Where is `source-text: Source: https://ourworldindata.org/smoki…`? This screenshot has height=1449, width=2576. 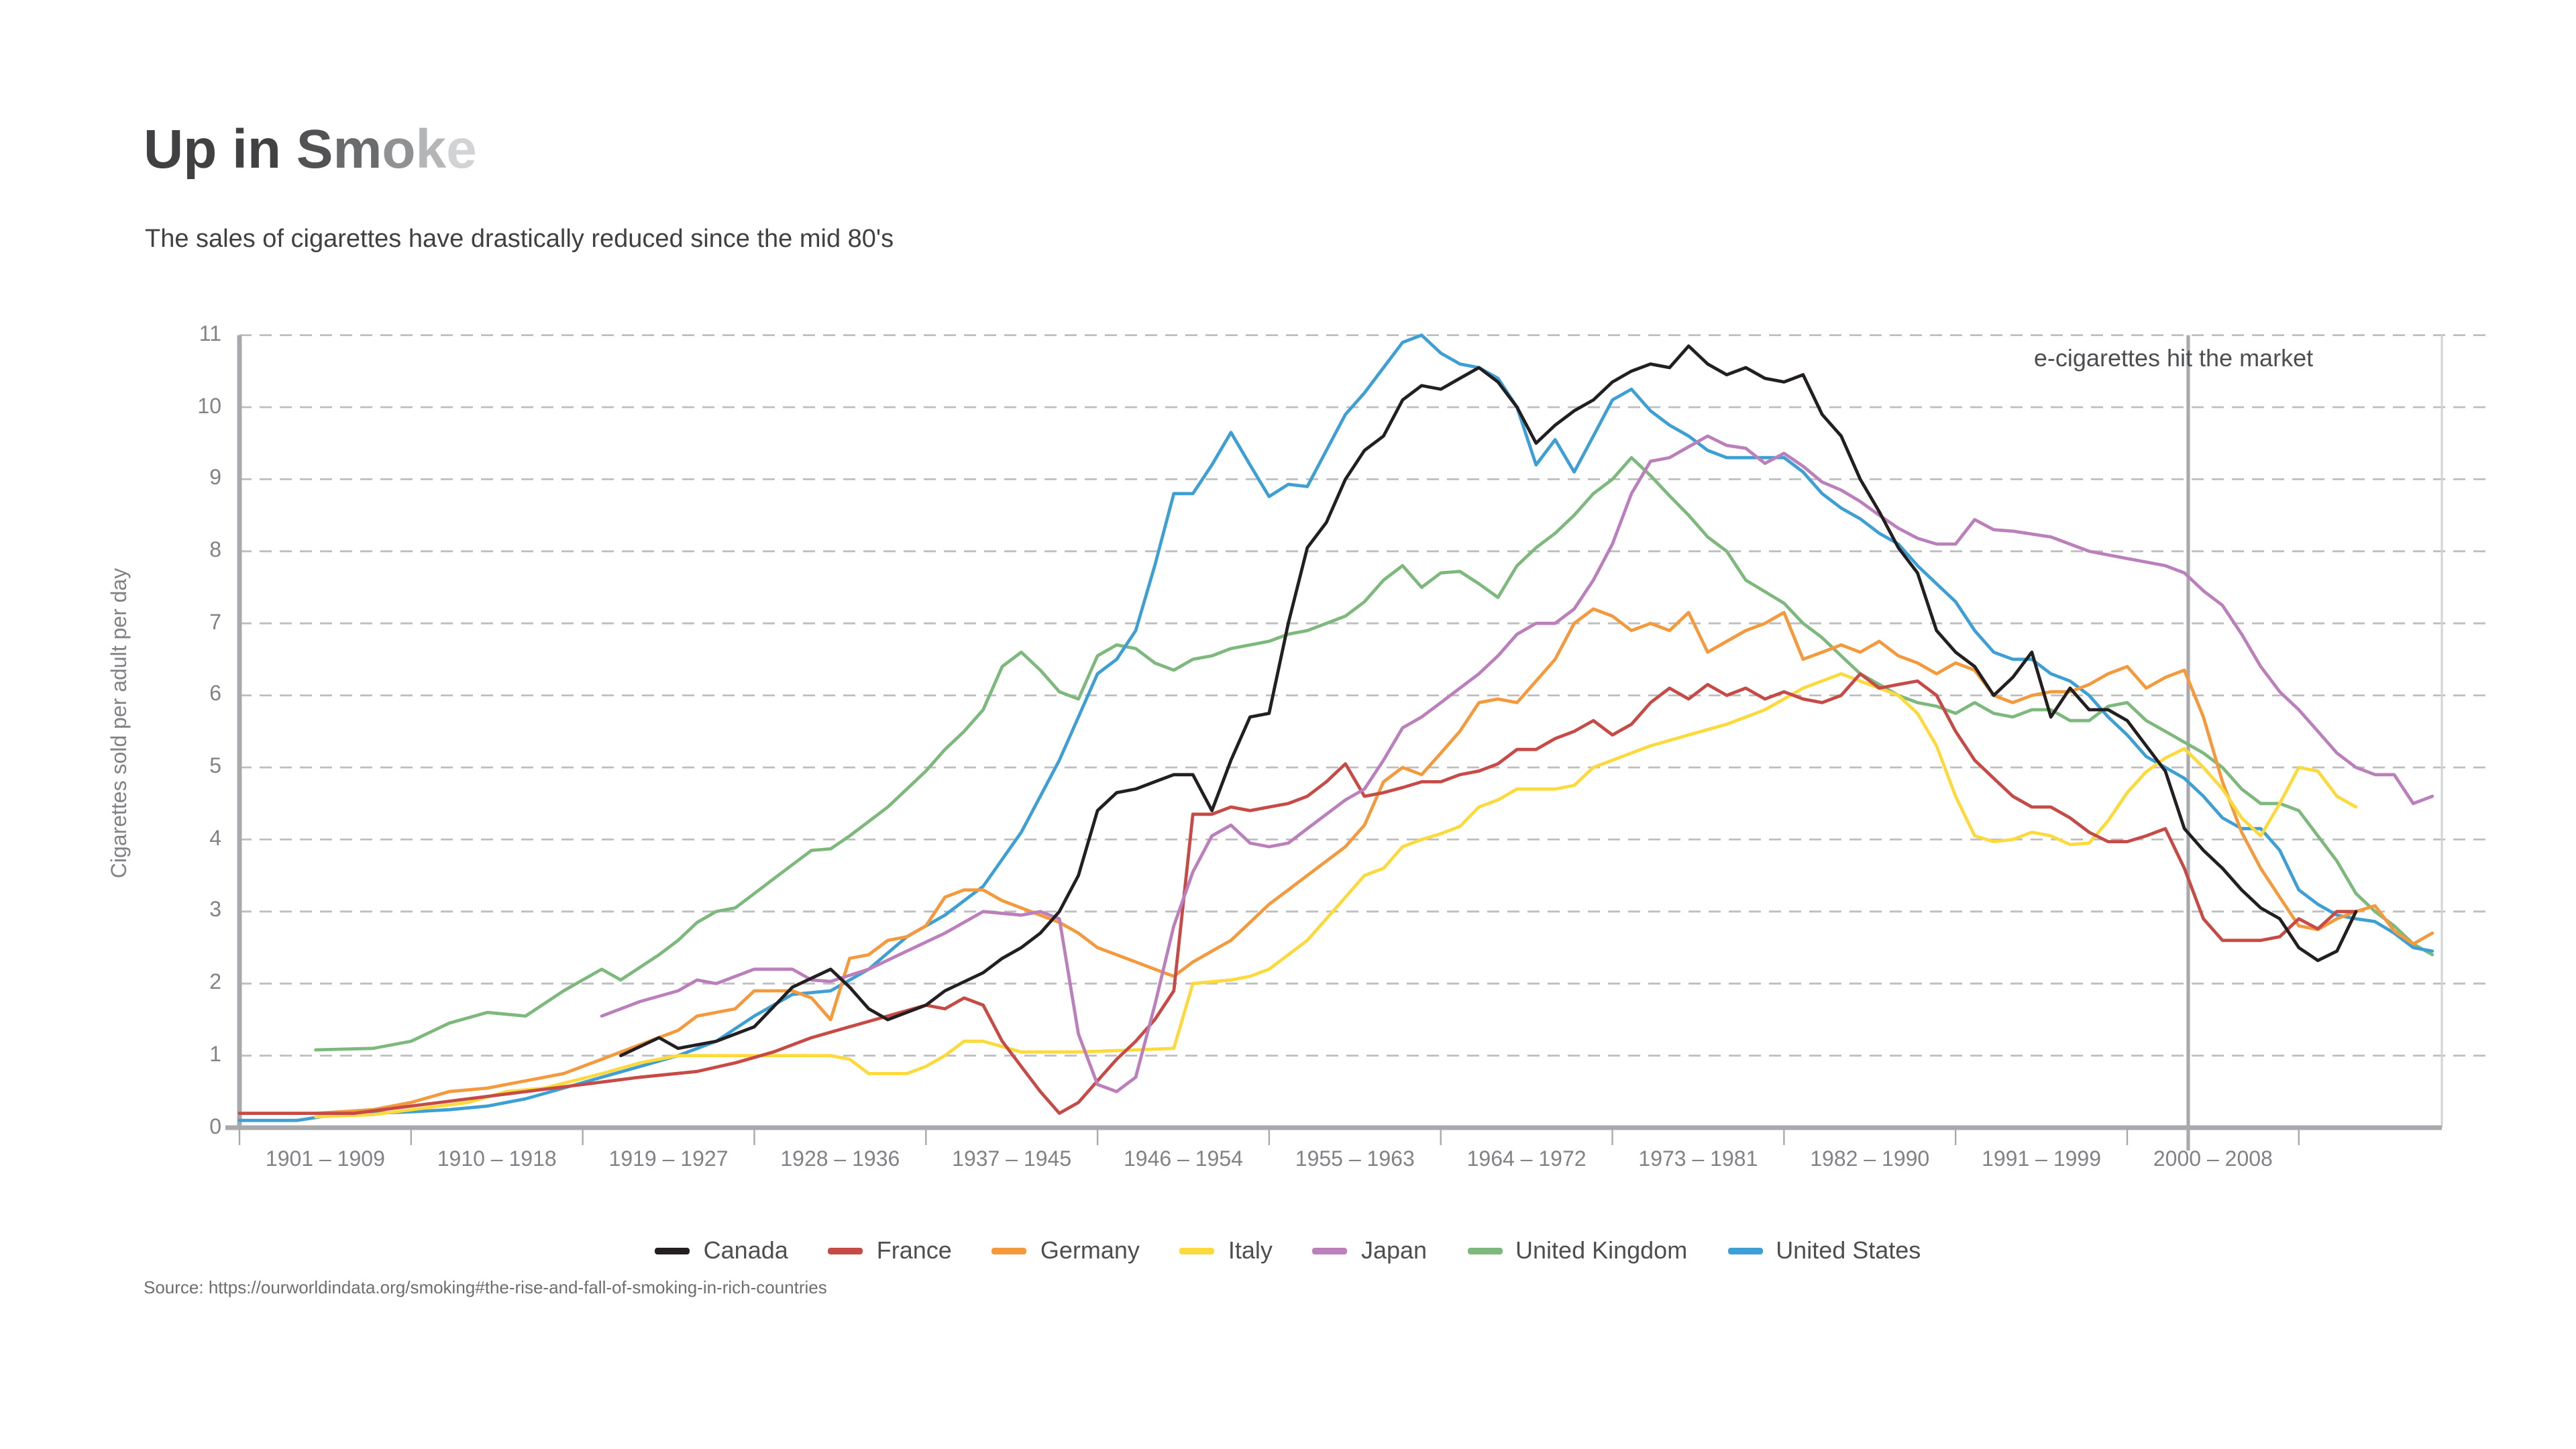 source-text: Source: https://ourworldindata.org/smoki… is located at coordinates (485, 1287).